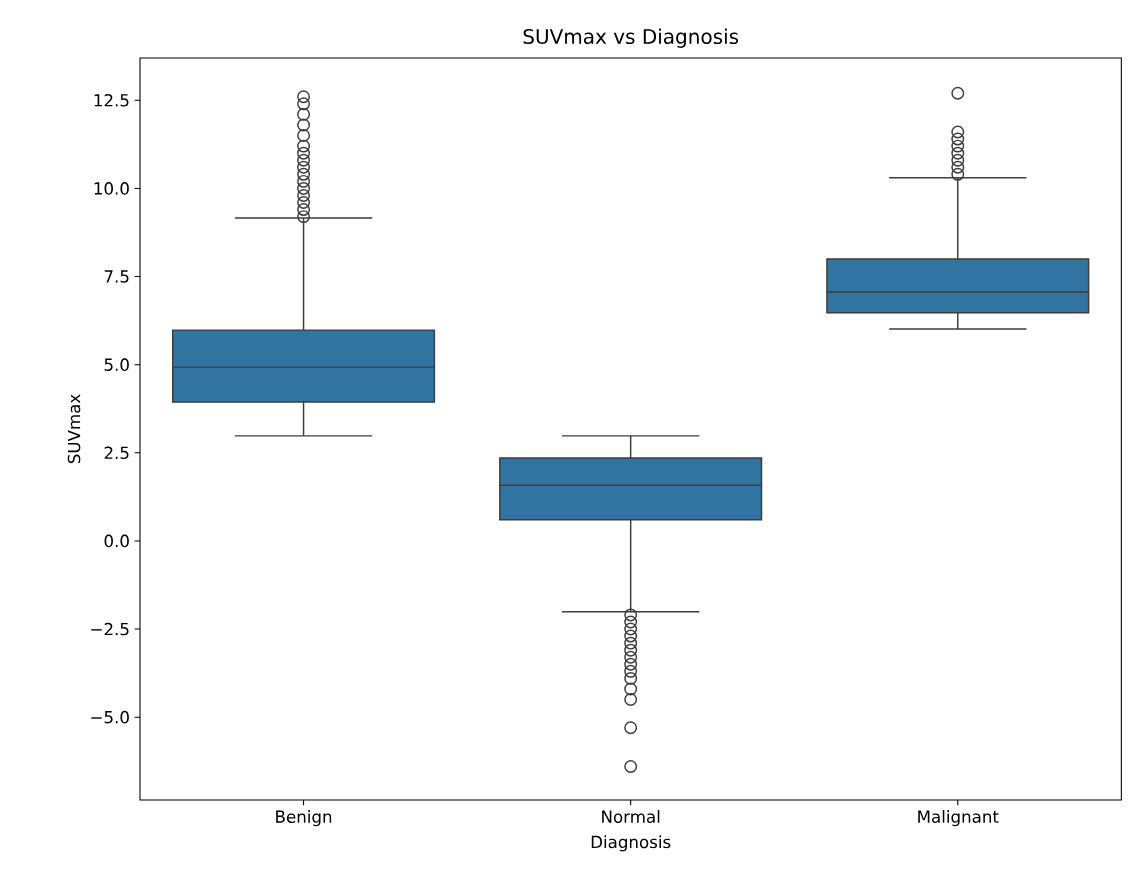  Describe the element at coordinates (631, 38) in the screenshot. I see `chart-title: SUVmax vs Diagnosis` at that location.